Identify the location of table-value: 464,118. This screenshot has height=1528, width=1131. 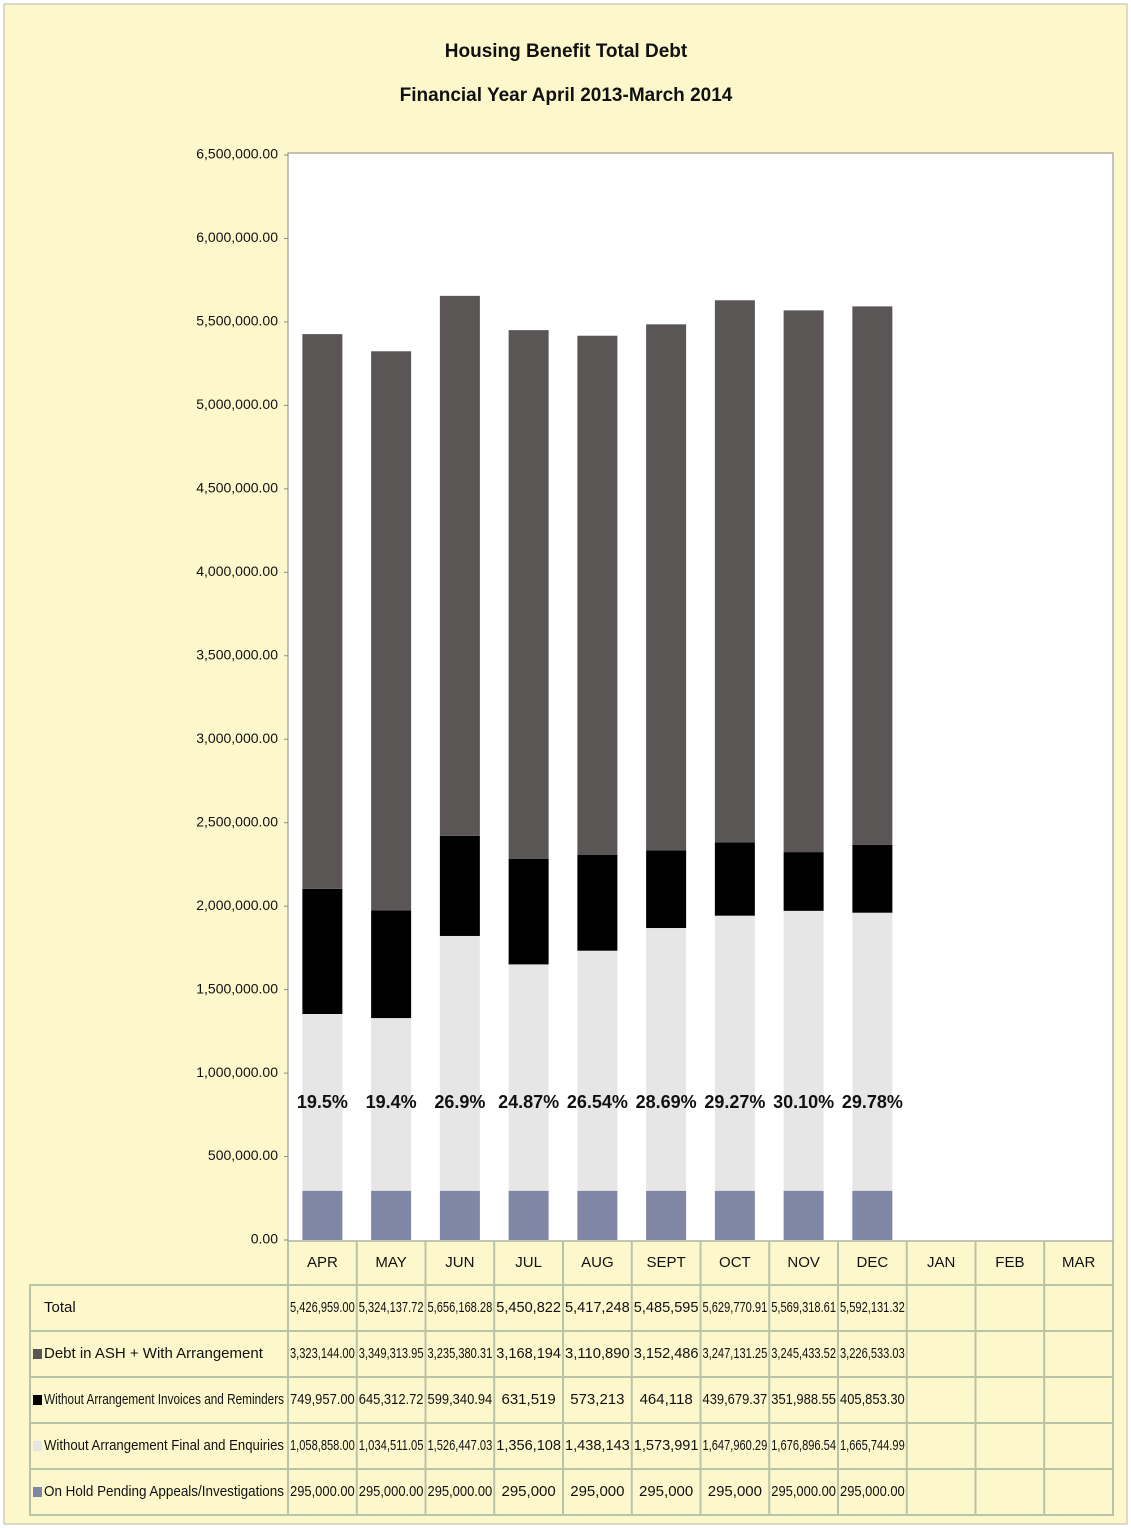
(666, 1399).